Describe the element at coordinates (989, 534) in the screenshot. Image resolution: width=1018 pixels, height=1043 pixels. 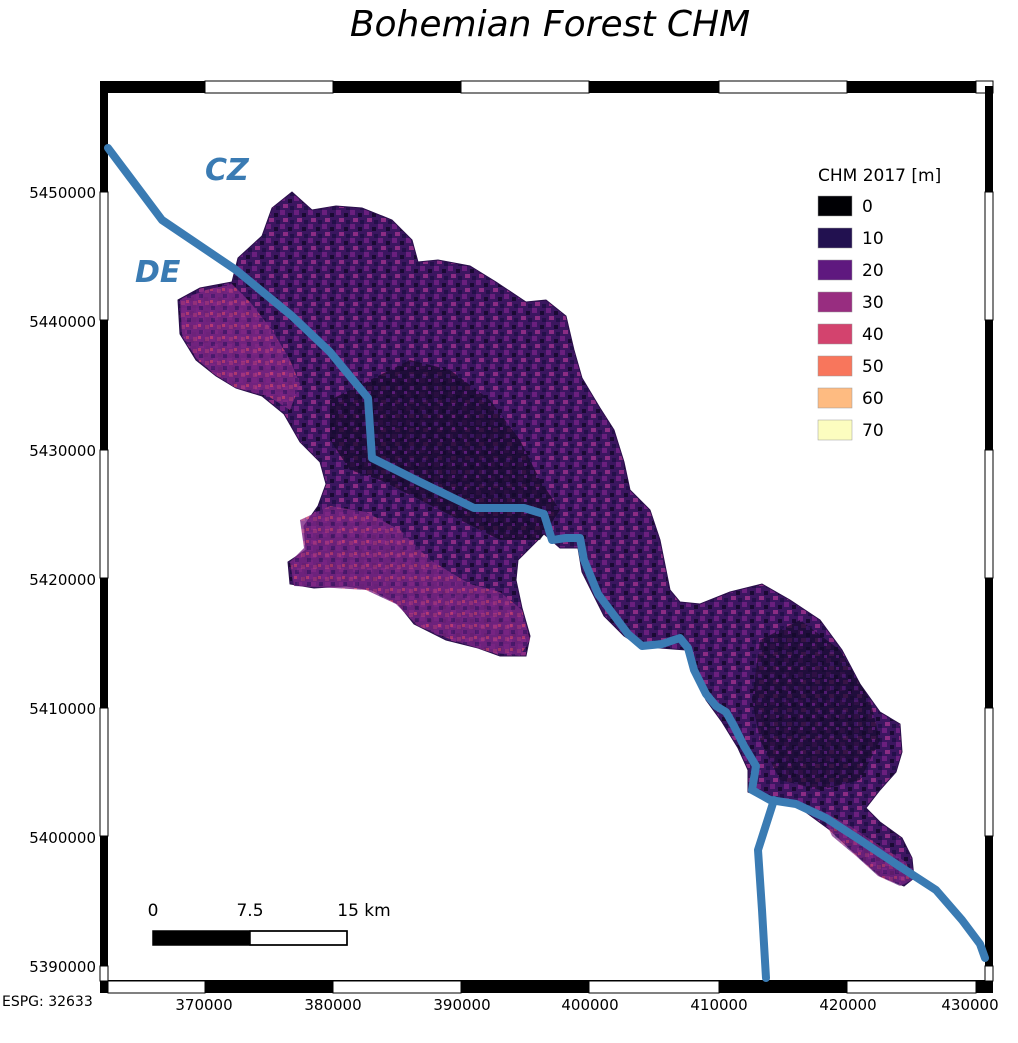
I see `frame-border-right` at that location.